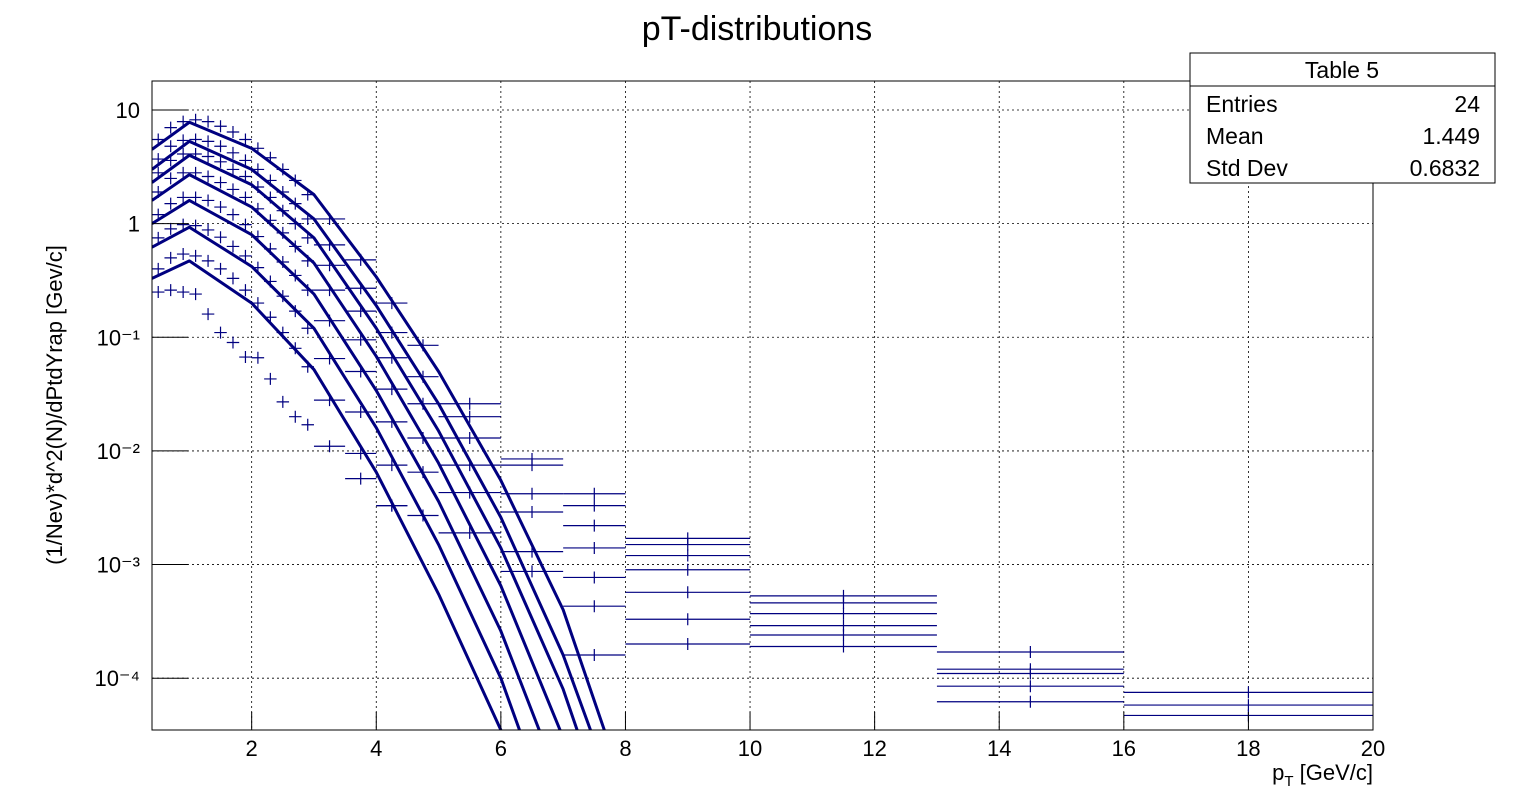 Image resolution: width=1526 pixels, height=812 pixels. Describe the element at coordinates (118, 337) in the screenshot. I see `y-tick-label: 10⁻¹` at that location.